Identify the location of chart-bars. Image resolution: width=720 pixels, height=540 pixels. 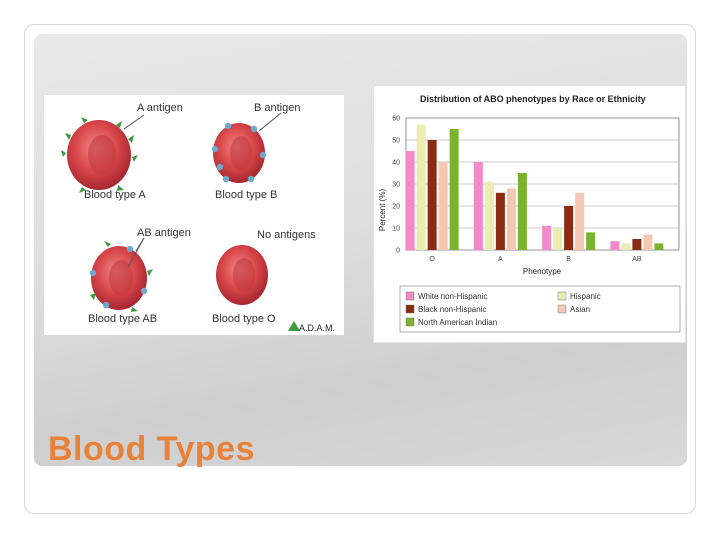
(534, 187).